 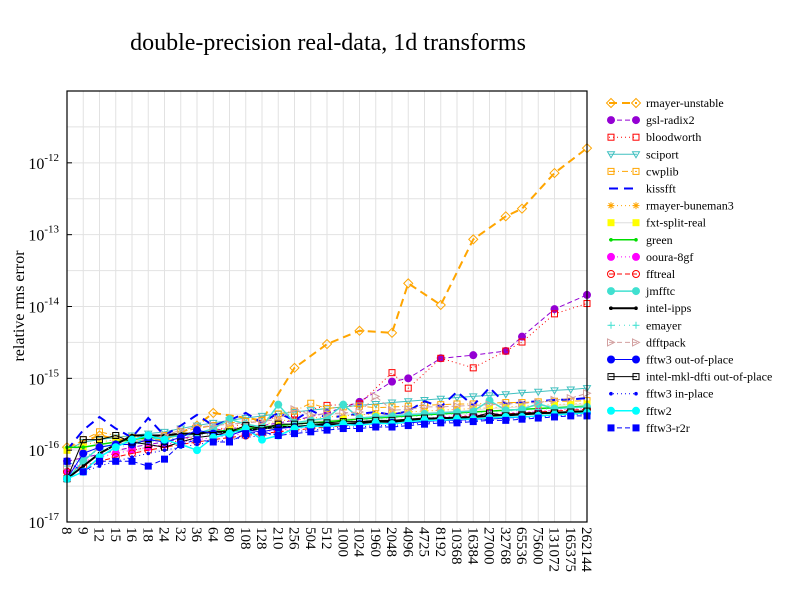 What do you see at coordinates (641, 240) in the screenshot?
I see `legend-item: green` at bounding box center [641, 240].